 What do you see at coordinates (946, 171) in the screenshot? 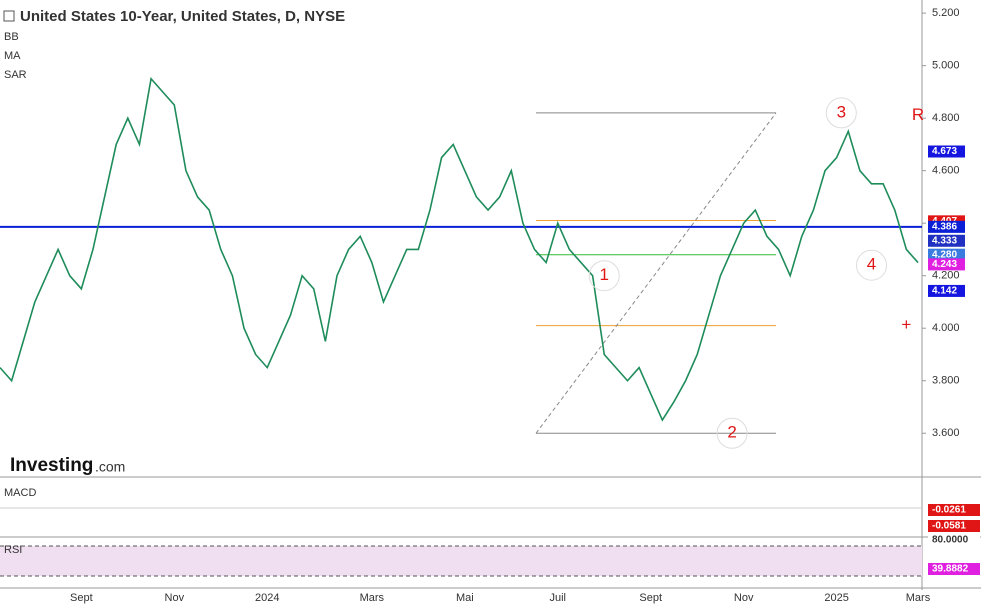
I see `y-tick-label: 4.600` at bounding box center [946, 171].